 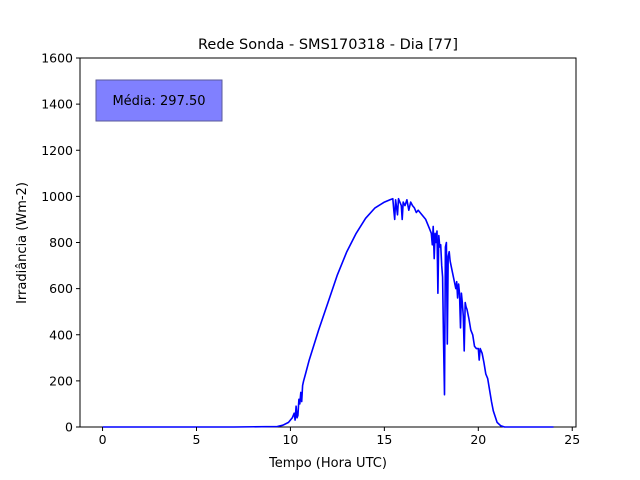 I want to click on y-tick-label: 1400, so click(x=57, y=104).